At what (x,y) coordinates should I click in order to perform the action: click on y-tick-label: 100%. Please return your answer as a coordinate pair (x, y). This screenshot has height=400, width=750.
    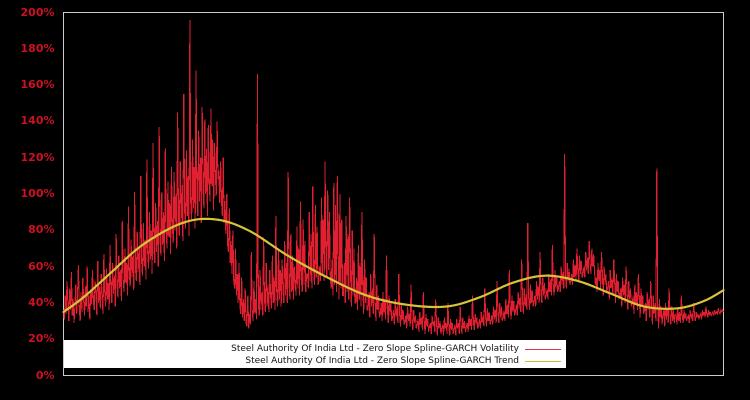
    Looking at the image, I should click on (37, 193).